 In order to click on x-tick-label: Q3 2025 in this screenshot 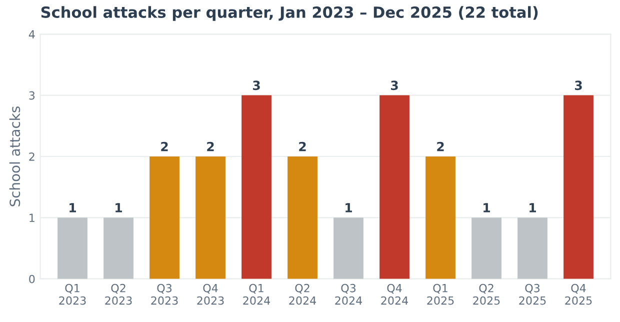, I will do `click(532, 294)`.